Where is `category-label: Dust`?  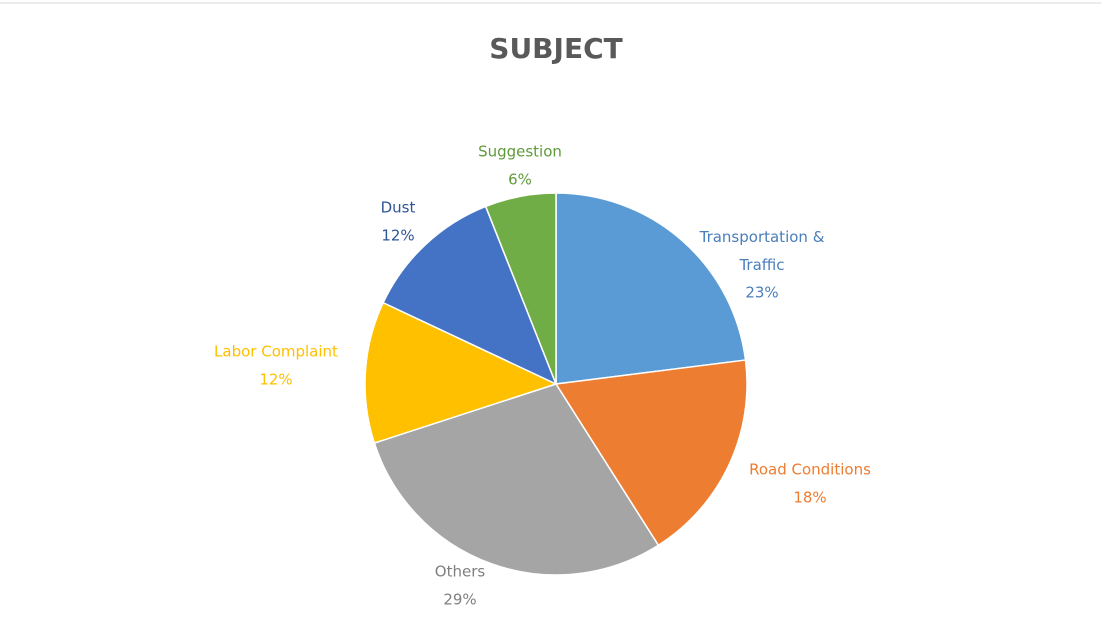
category-label: Dust is located at coordinates (398, 208).